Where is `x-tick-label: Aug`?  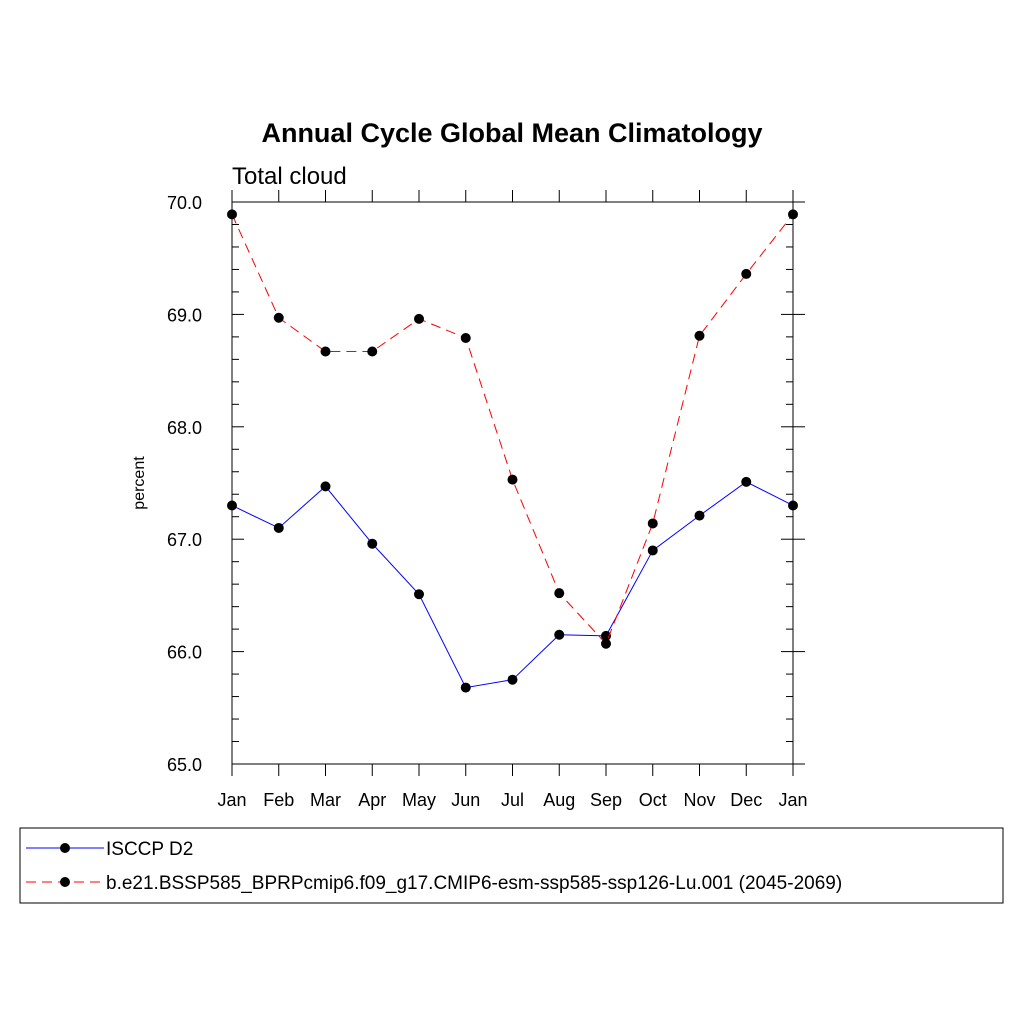
x-tick-label: Aug is located at coordinates (559, 800).